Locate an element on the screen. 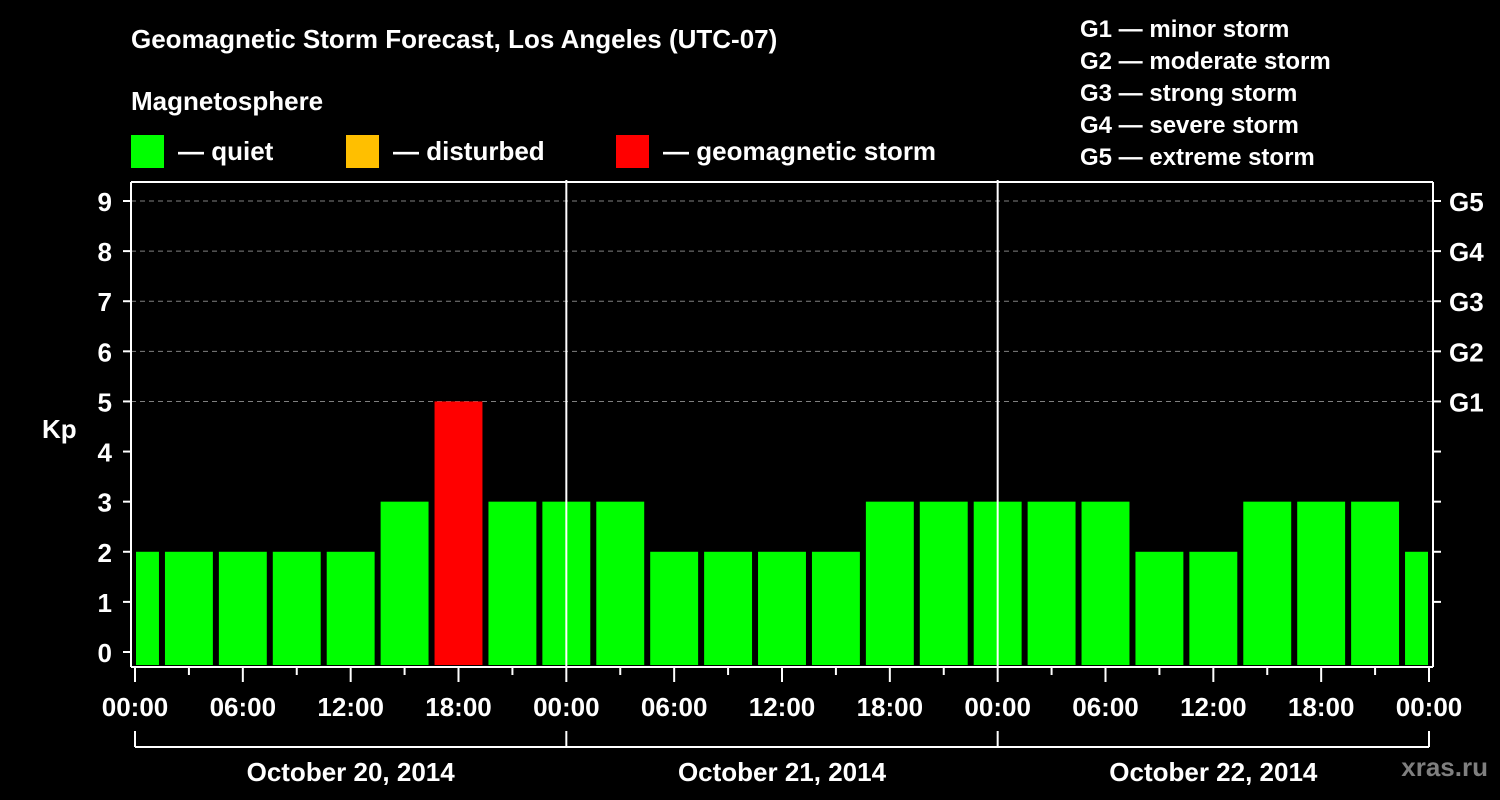 The image size is (1500, 800). legend-swatch-disturbed is located at coordinates (362, 151).